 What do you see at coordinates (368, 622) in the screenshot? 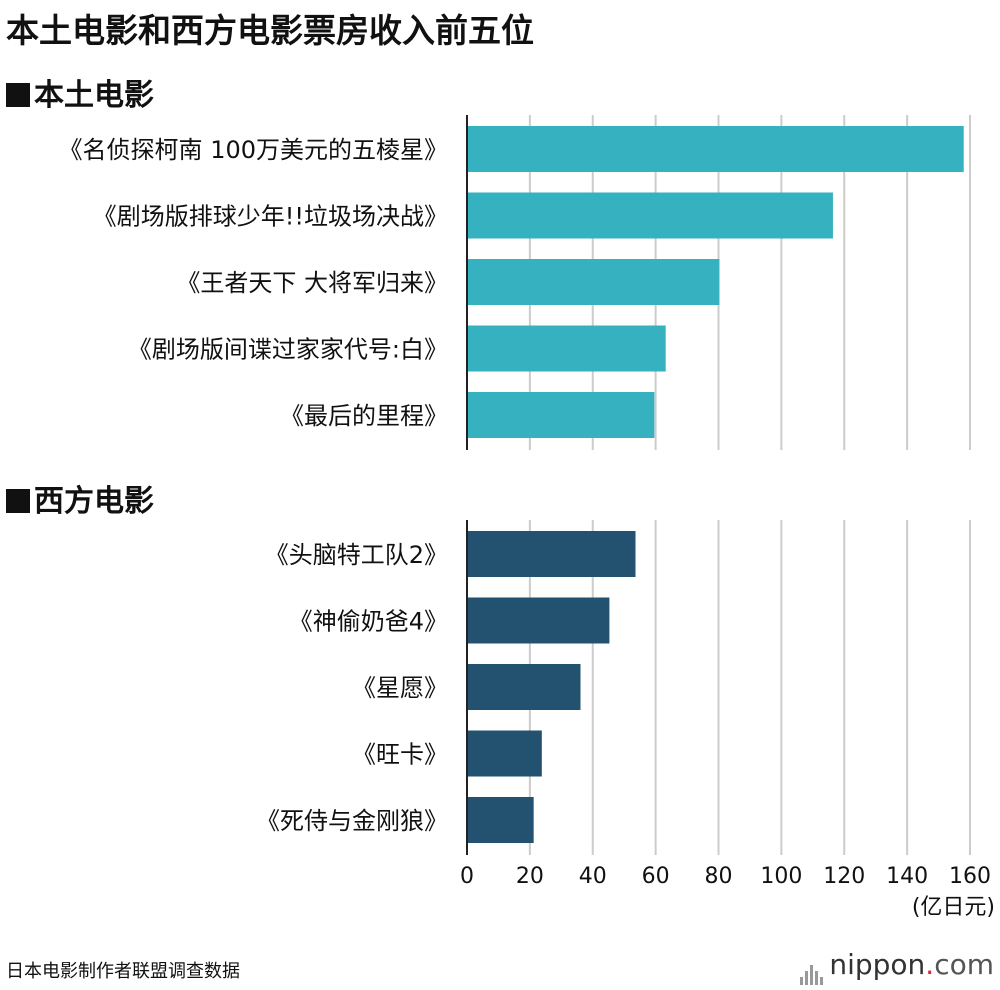
I see `category-label: 《神偷奶爸4》` at bounding box center [368, 622].